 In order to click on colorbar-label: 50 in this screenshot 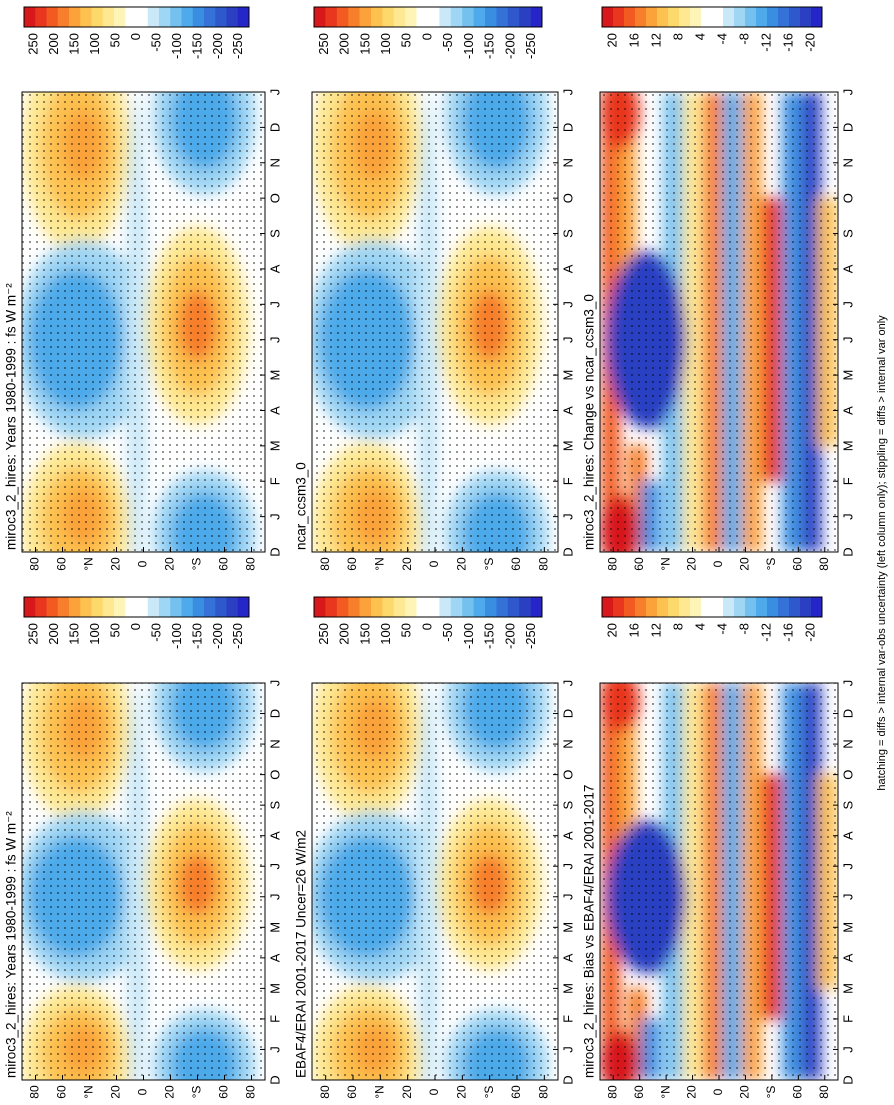, I will do `click(406, 630)`.